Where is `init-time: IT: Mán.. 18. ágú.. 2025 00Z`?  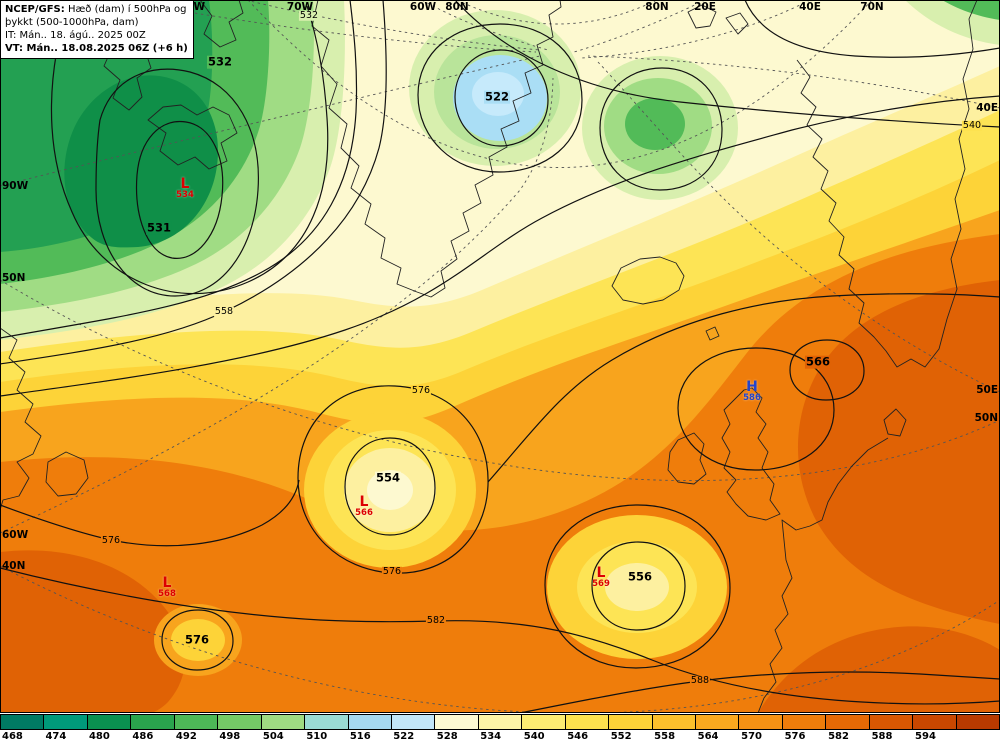 init-time: IT: Mán.. 18. ágú.. 2025 00Z is located at coordinates (75, 35).